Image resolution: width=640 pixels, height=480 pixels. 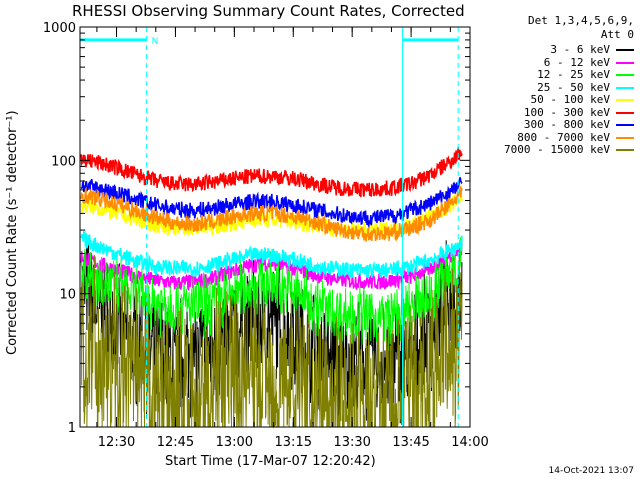 What do you see at coordinates (351, 442) in the screenshot?
I see `x-tick-label: 13:30` at bounding box center [351, 442].